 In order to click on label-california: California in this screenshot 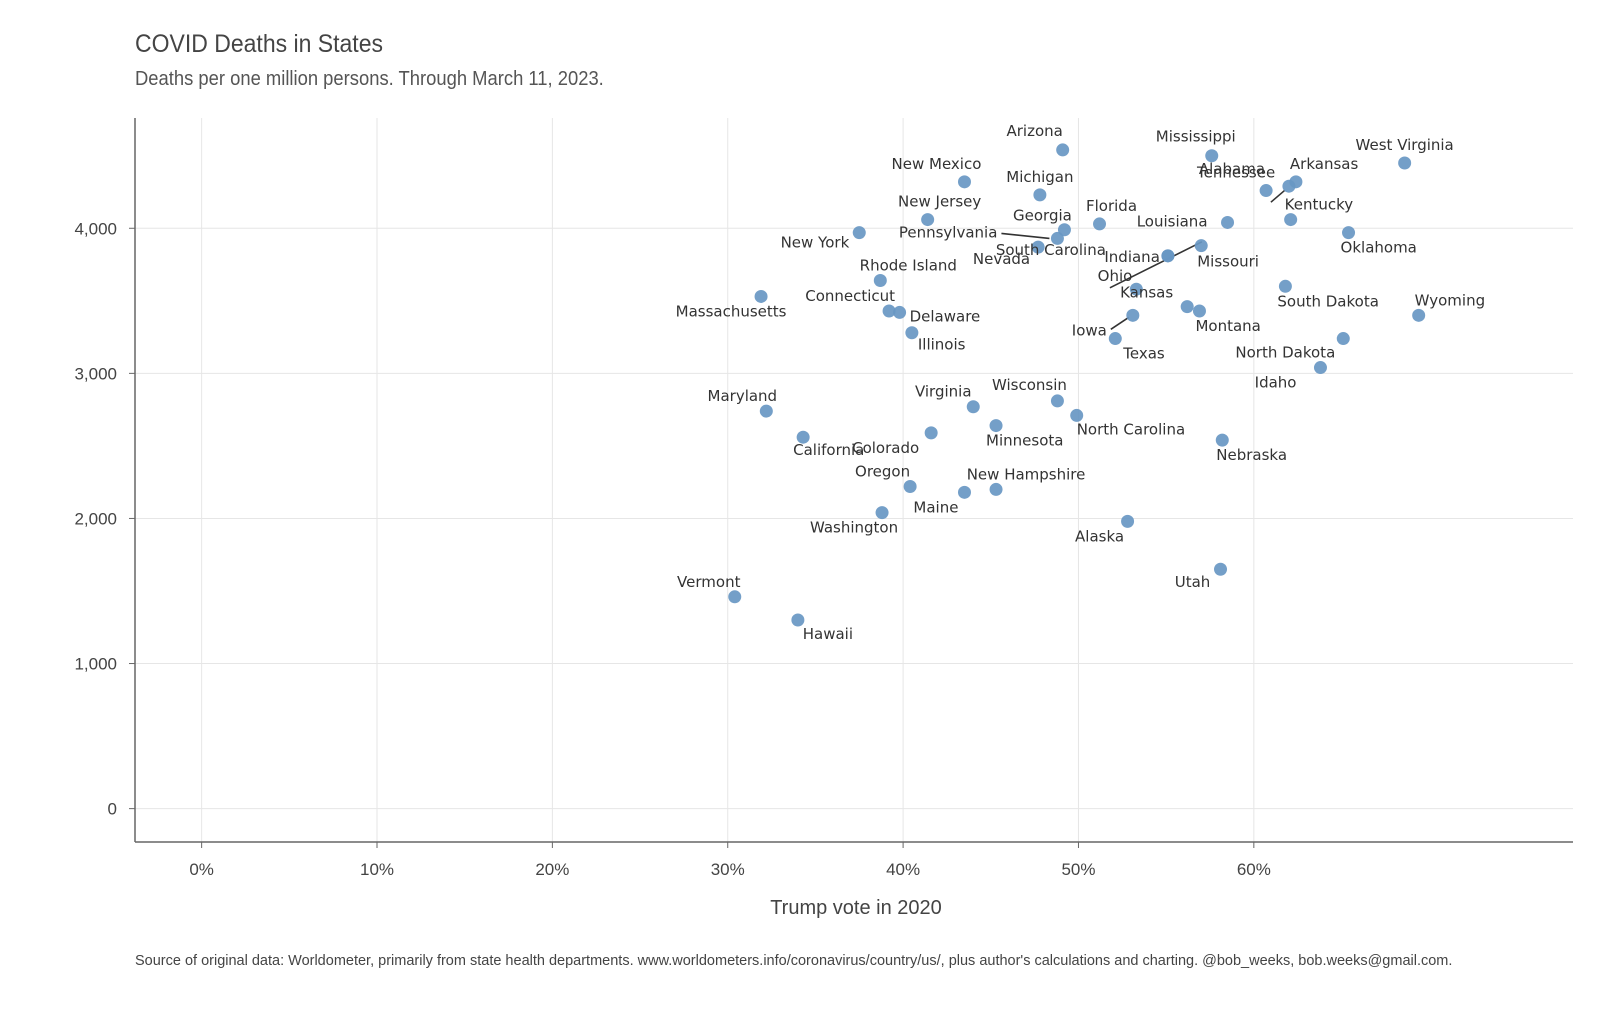, I will do `click(828, 450)`.